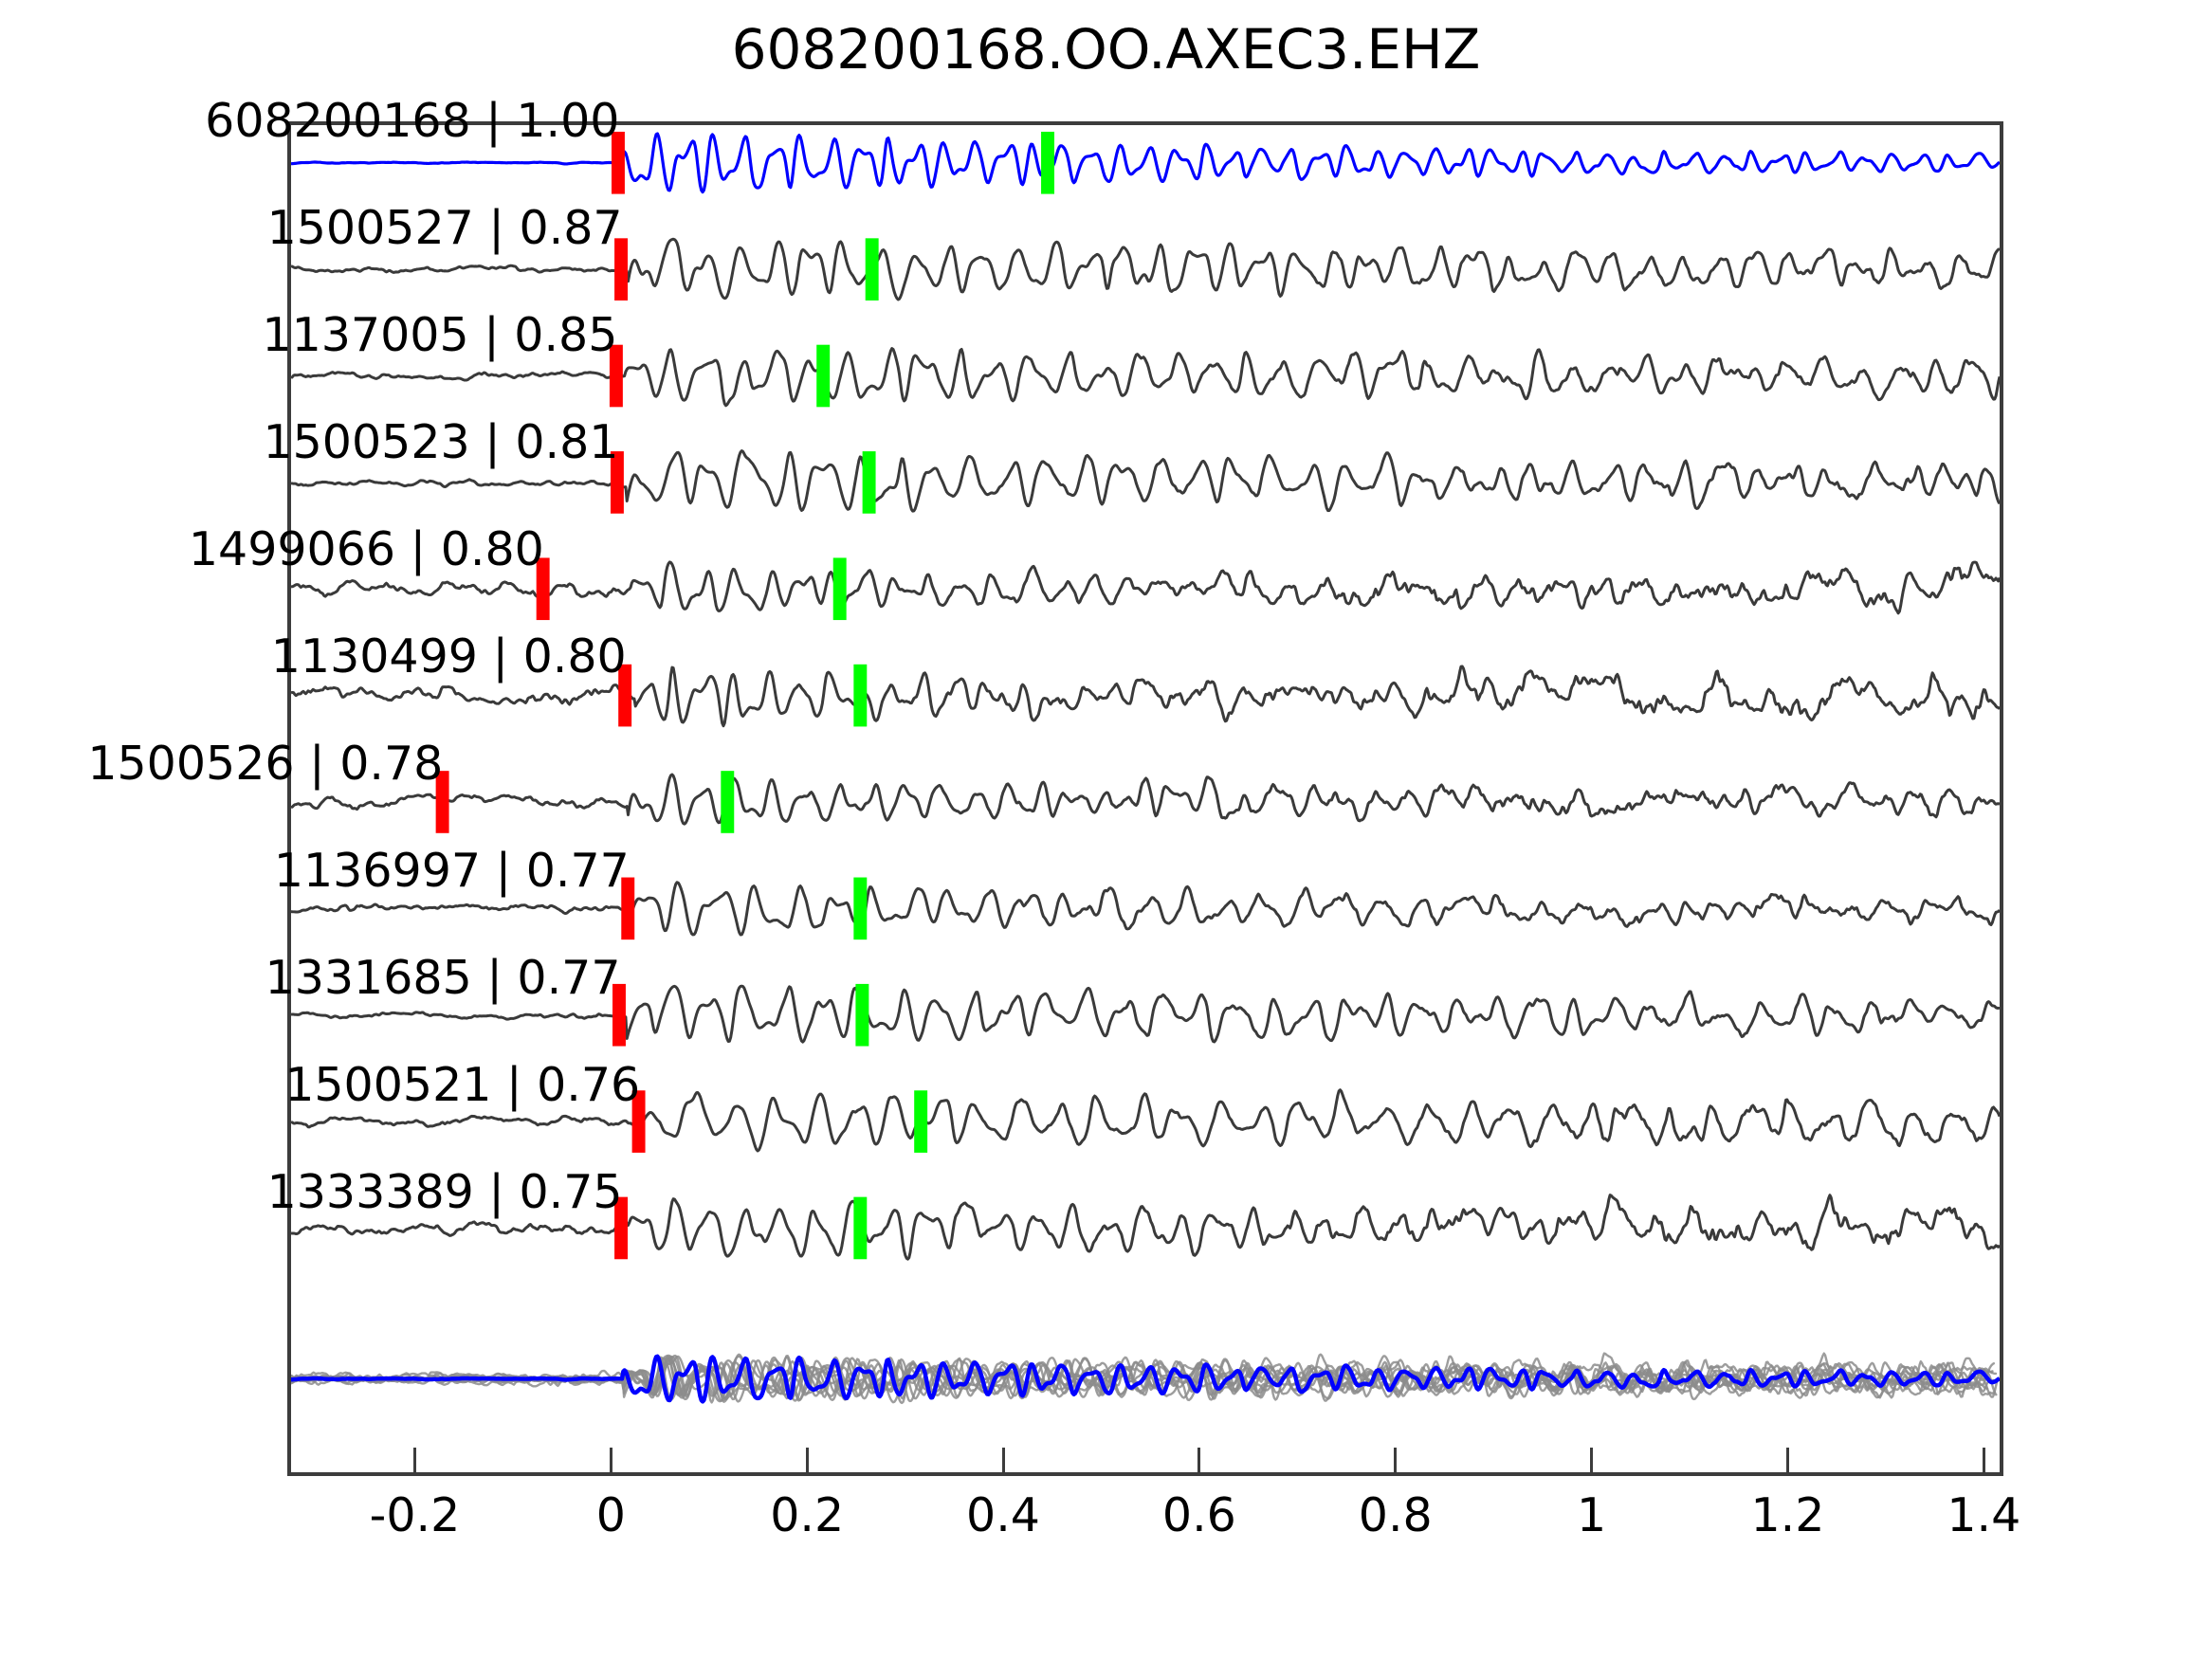 The width and height of the screenshot is (2212, 1659). Describe the element at coordinates (462, 1085) in the screenshot. I see `trace-label: 1500521 | 0.76` at that location.